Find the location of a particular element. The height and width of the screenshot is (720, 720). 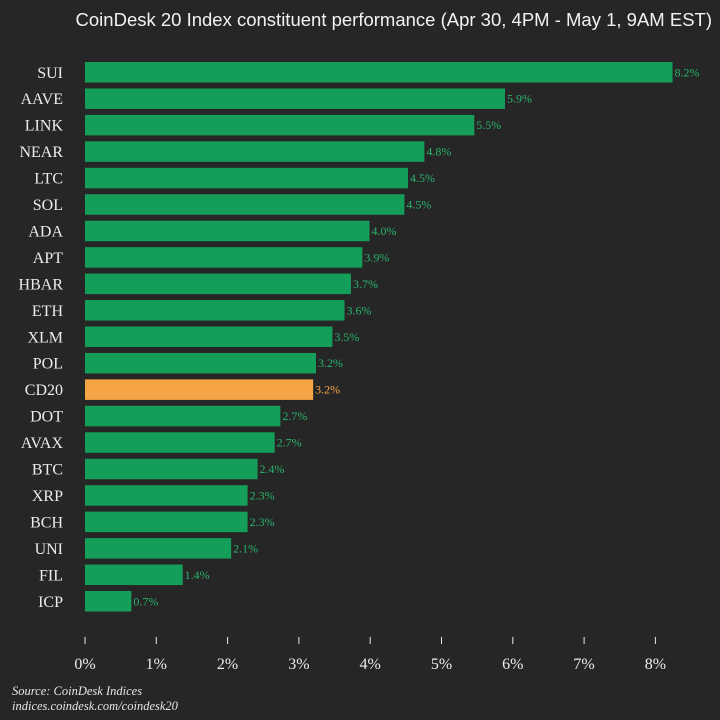

x-tick-label-4: 4% is located at coordinates (370, 664).